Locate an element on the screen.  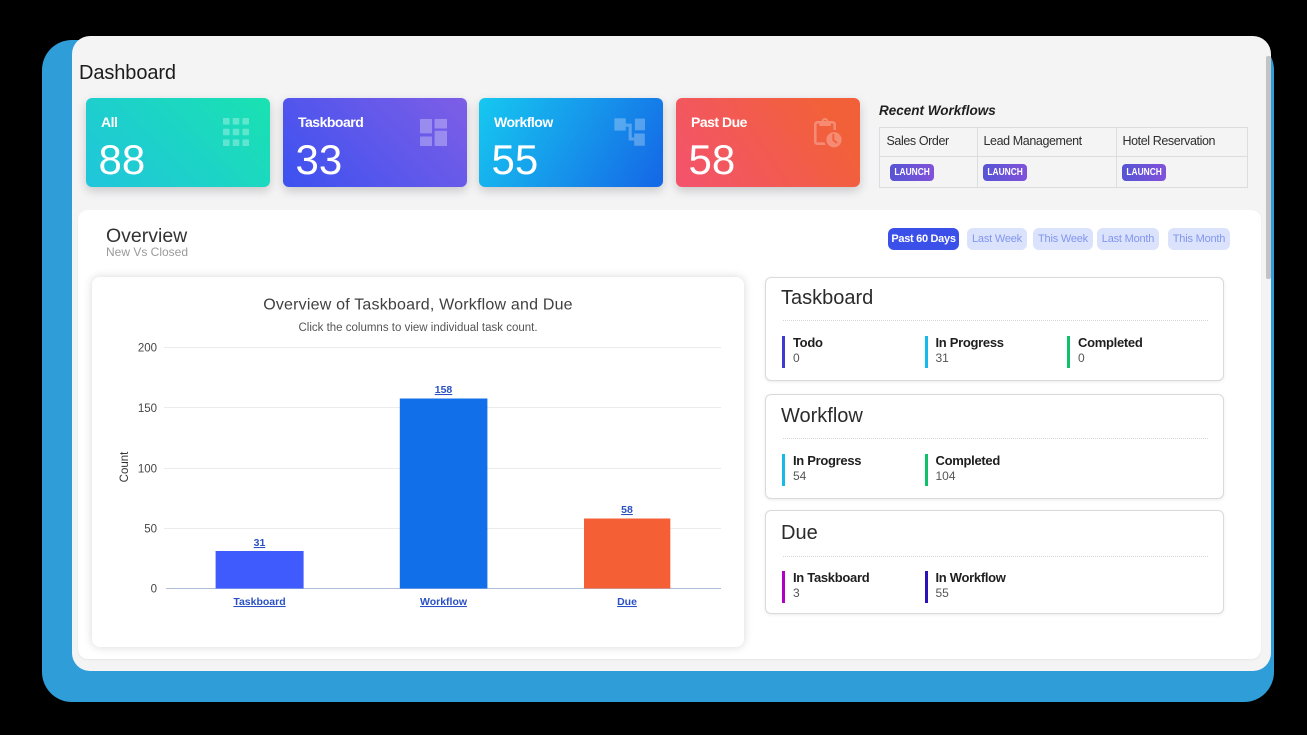
svg-text: 0 is located at coordinates (154, 590).